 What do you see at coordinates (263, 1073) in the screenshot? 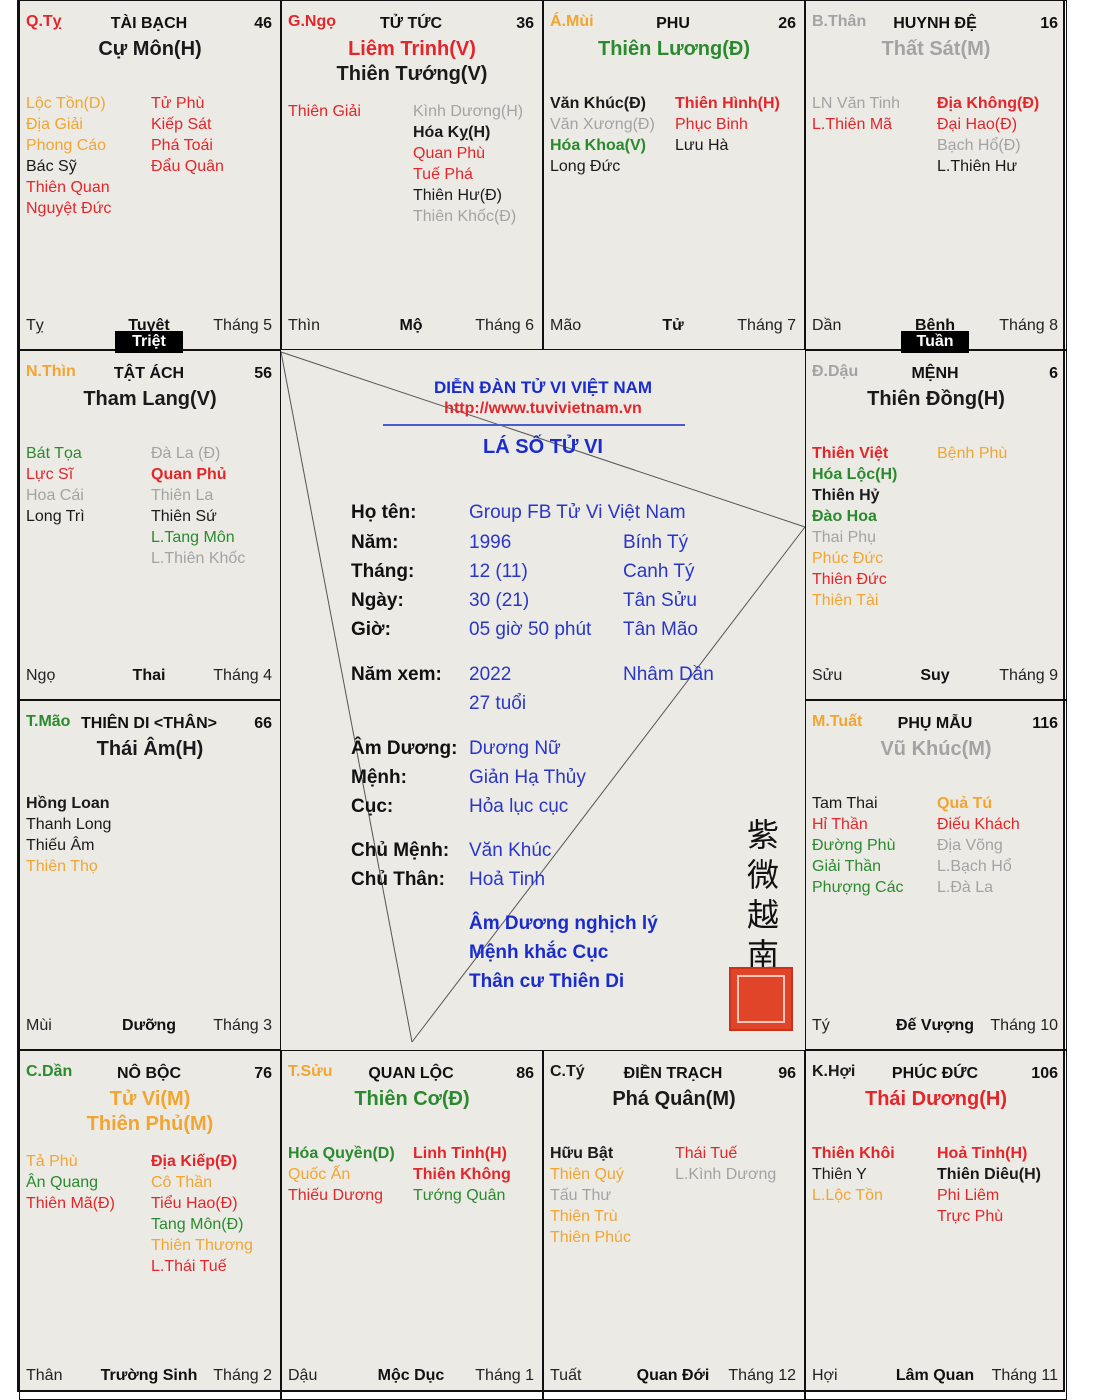
I see `dai-han-number: 76` at bounding box center [263, 1073].